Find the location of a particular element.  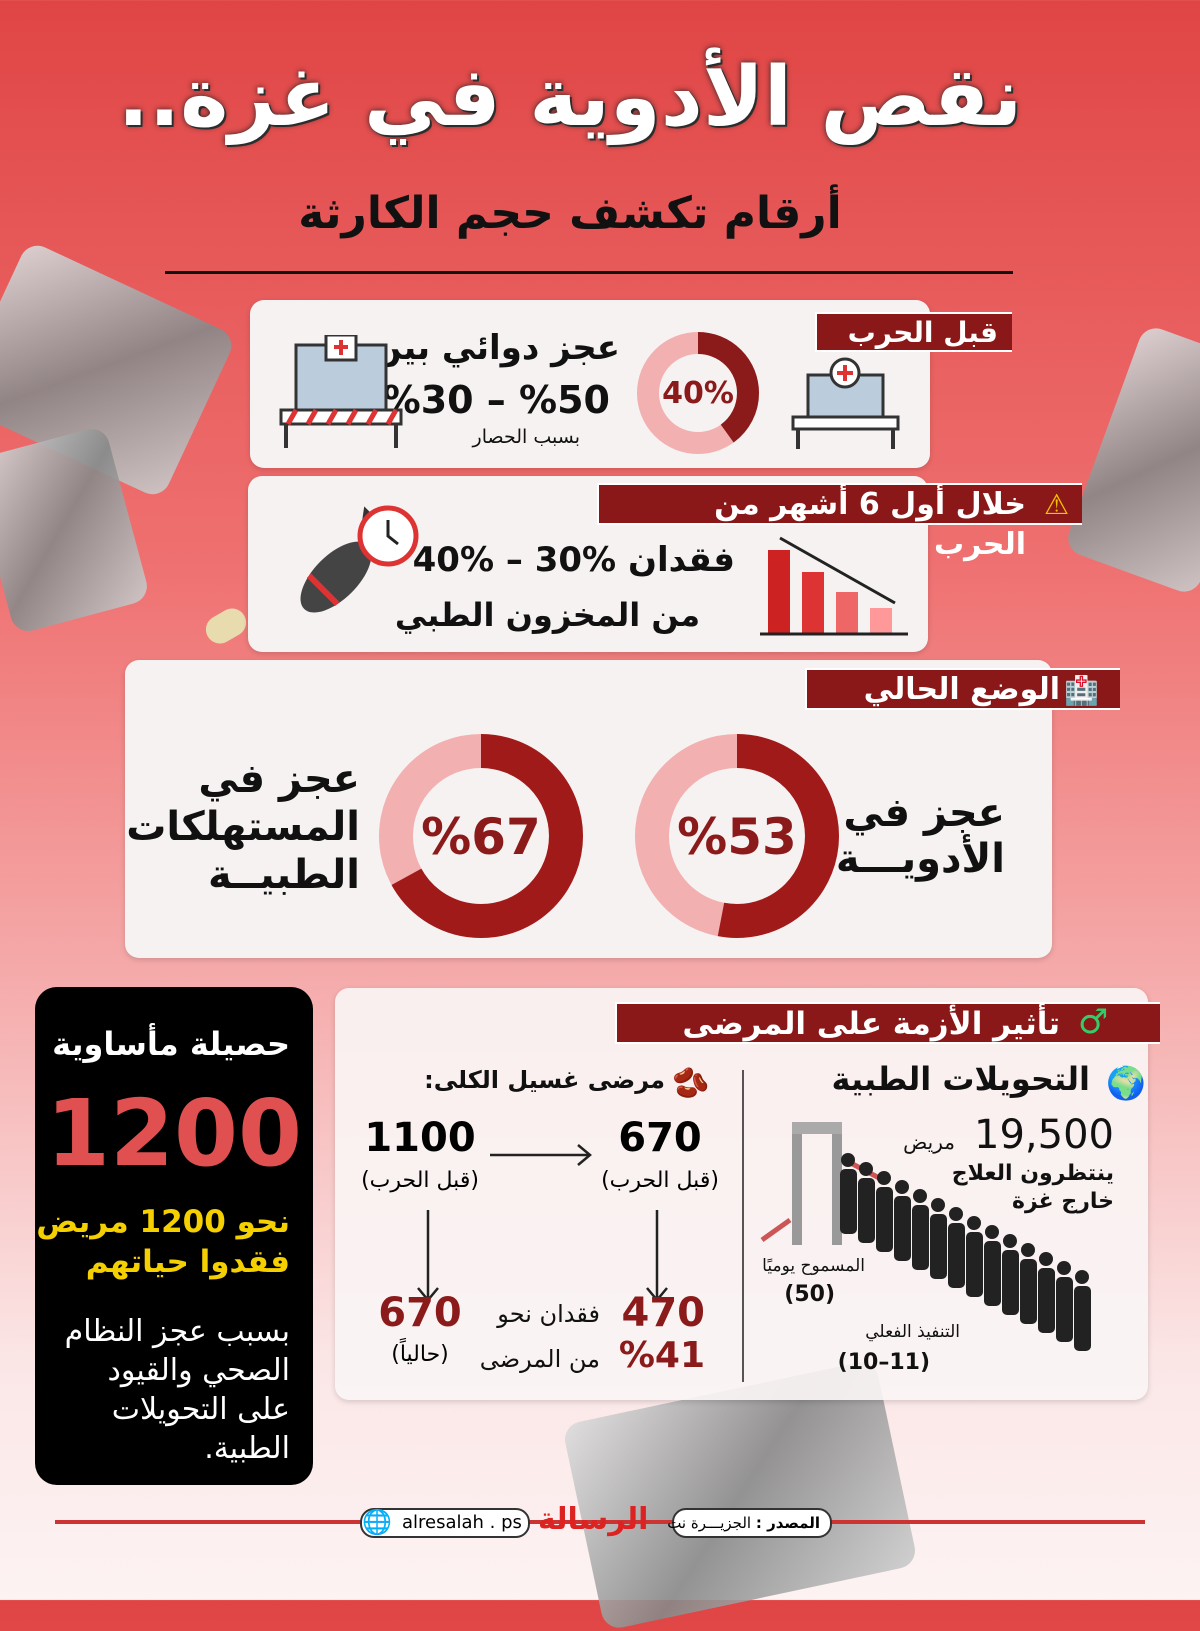

first-six-months-label: خلال أول 6 أشهر من الحرب is located at coordinates (839, 522).